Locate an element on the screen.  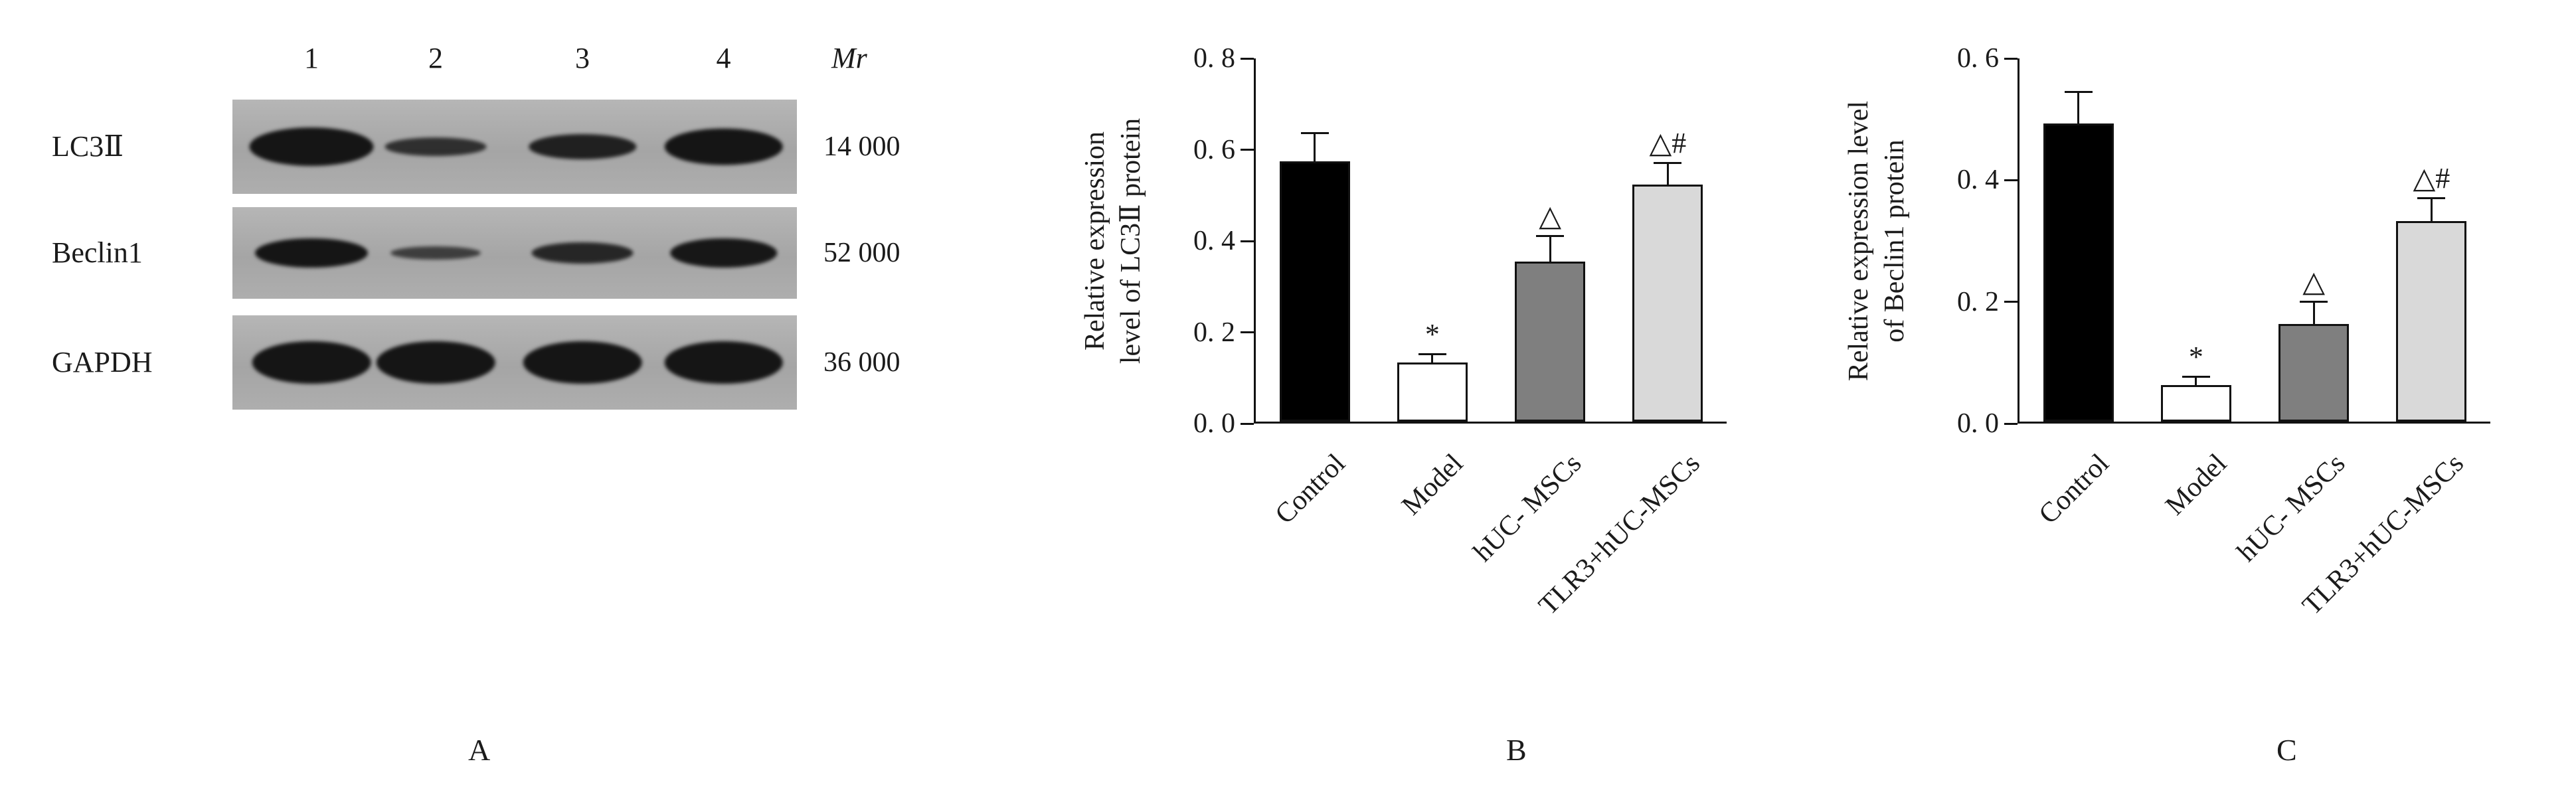
y-axis is located at coordinates (2018, 241).